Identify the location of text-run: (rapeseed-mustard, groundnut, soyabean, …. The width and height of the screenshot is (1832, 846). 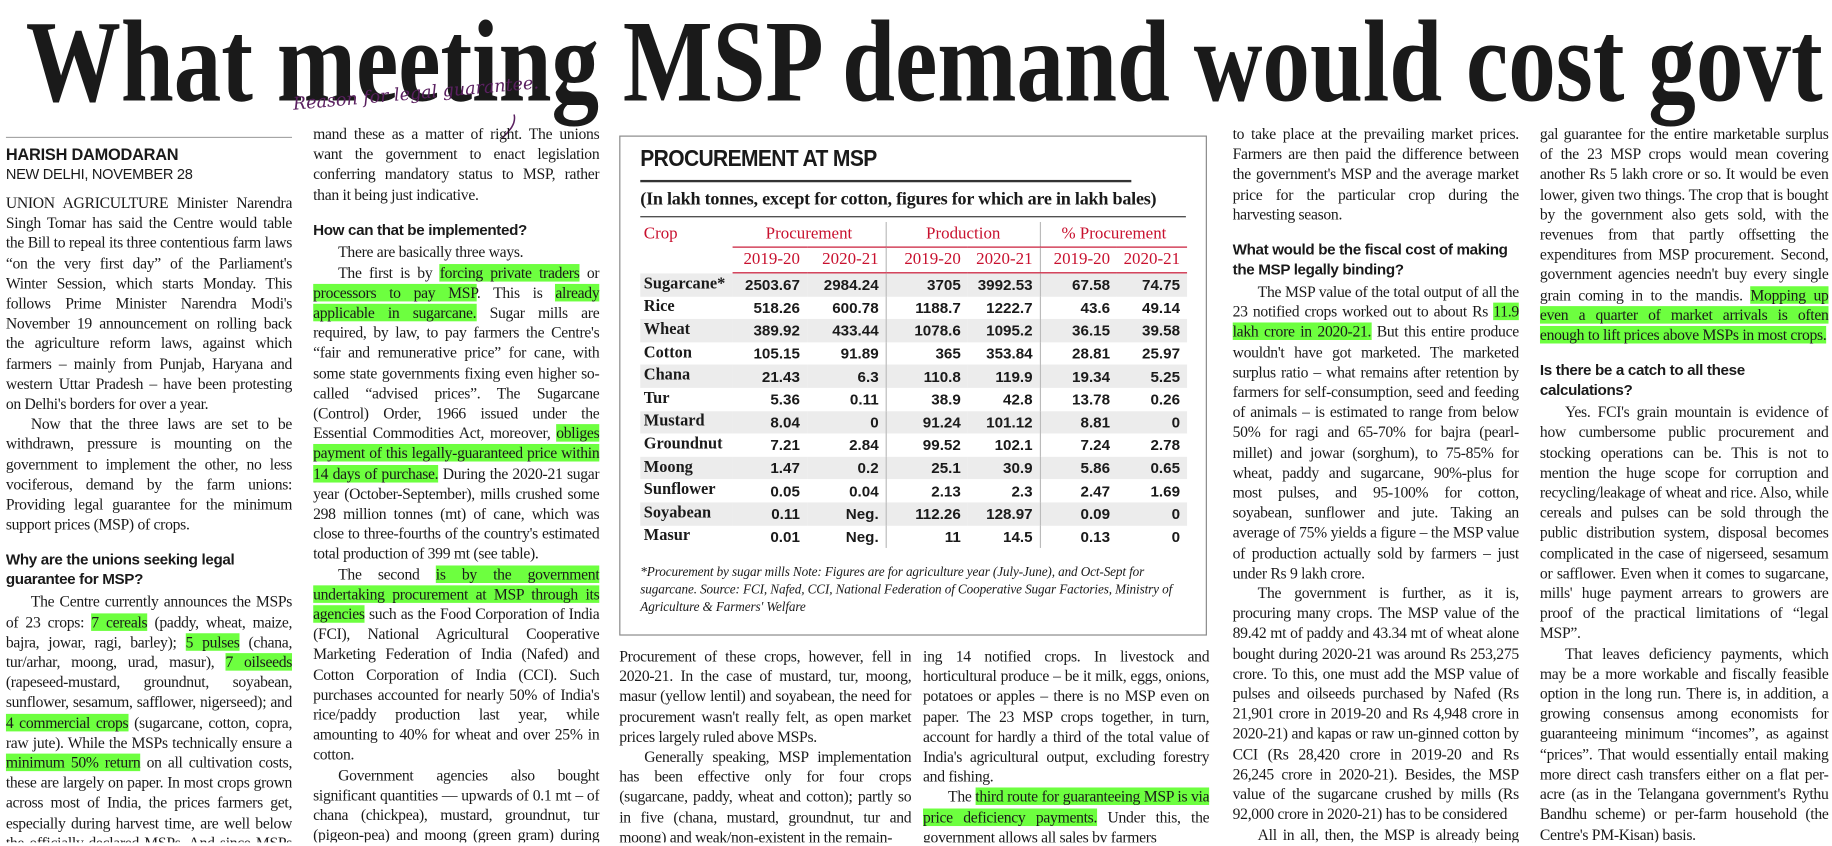
(149, 692).